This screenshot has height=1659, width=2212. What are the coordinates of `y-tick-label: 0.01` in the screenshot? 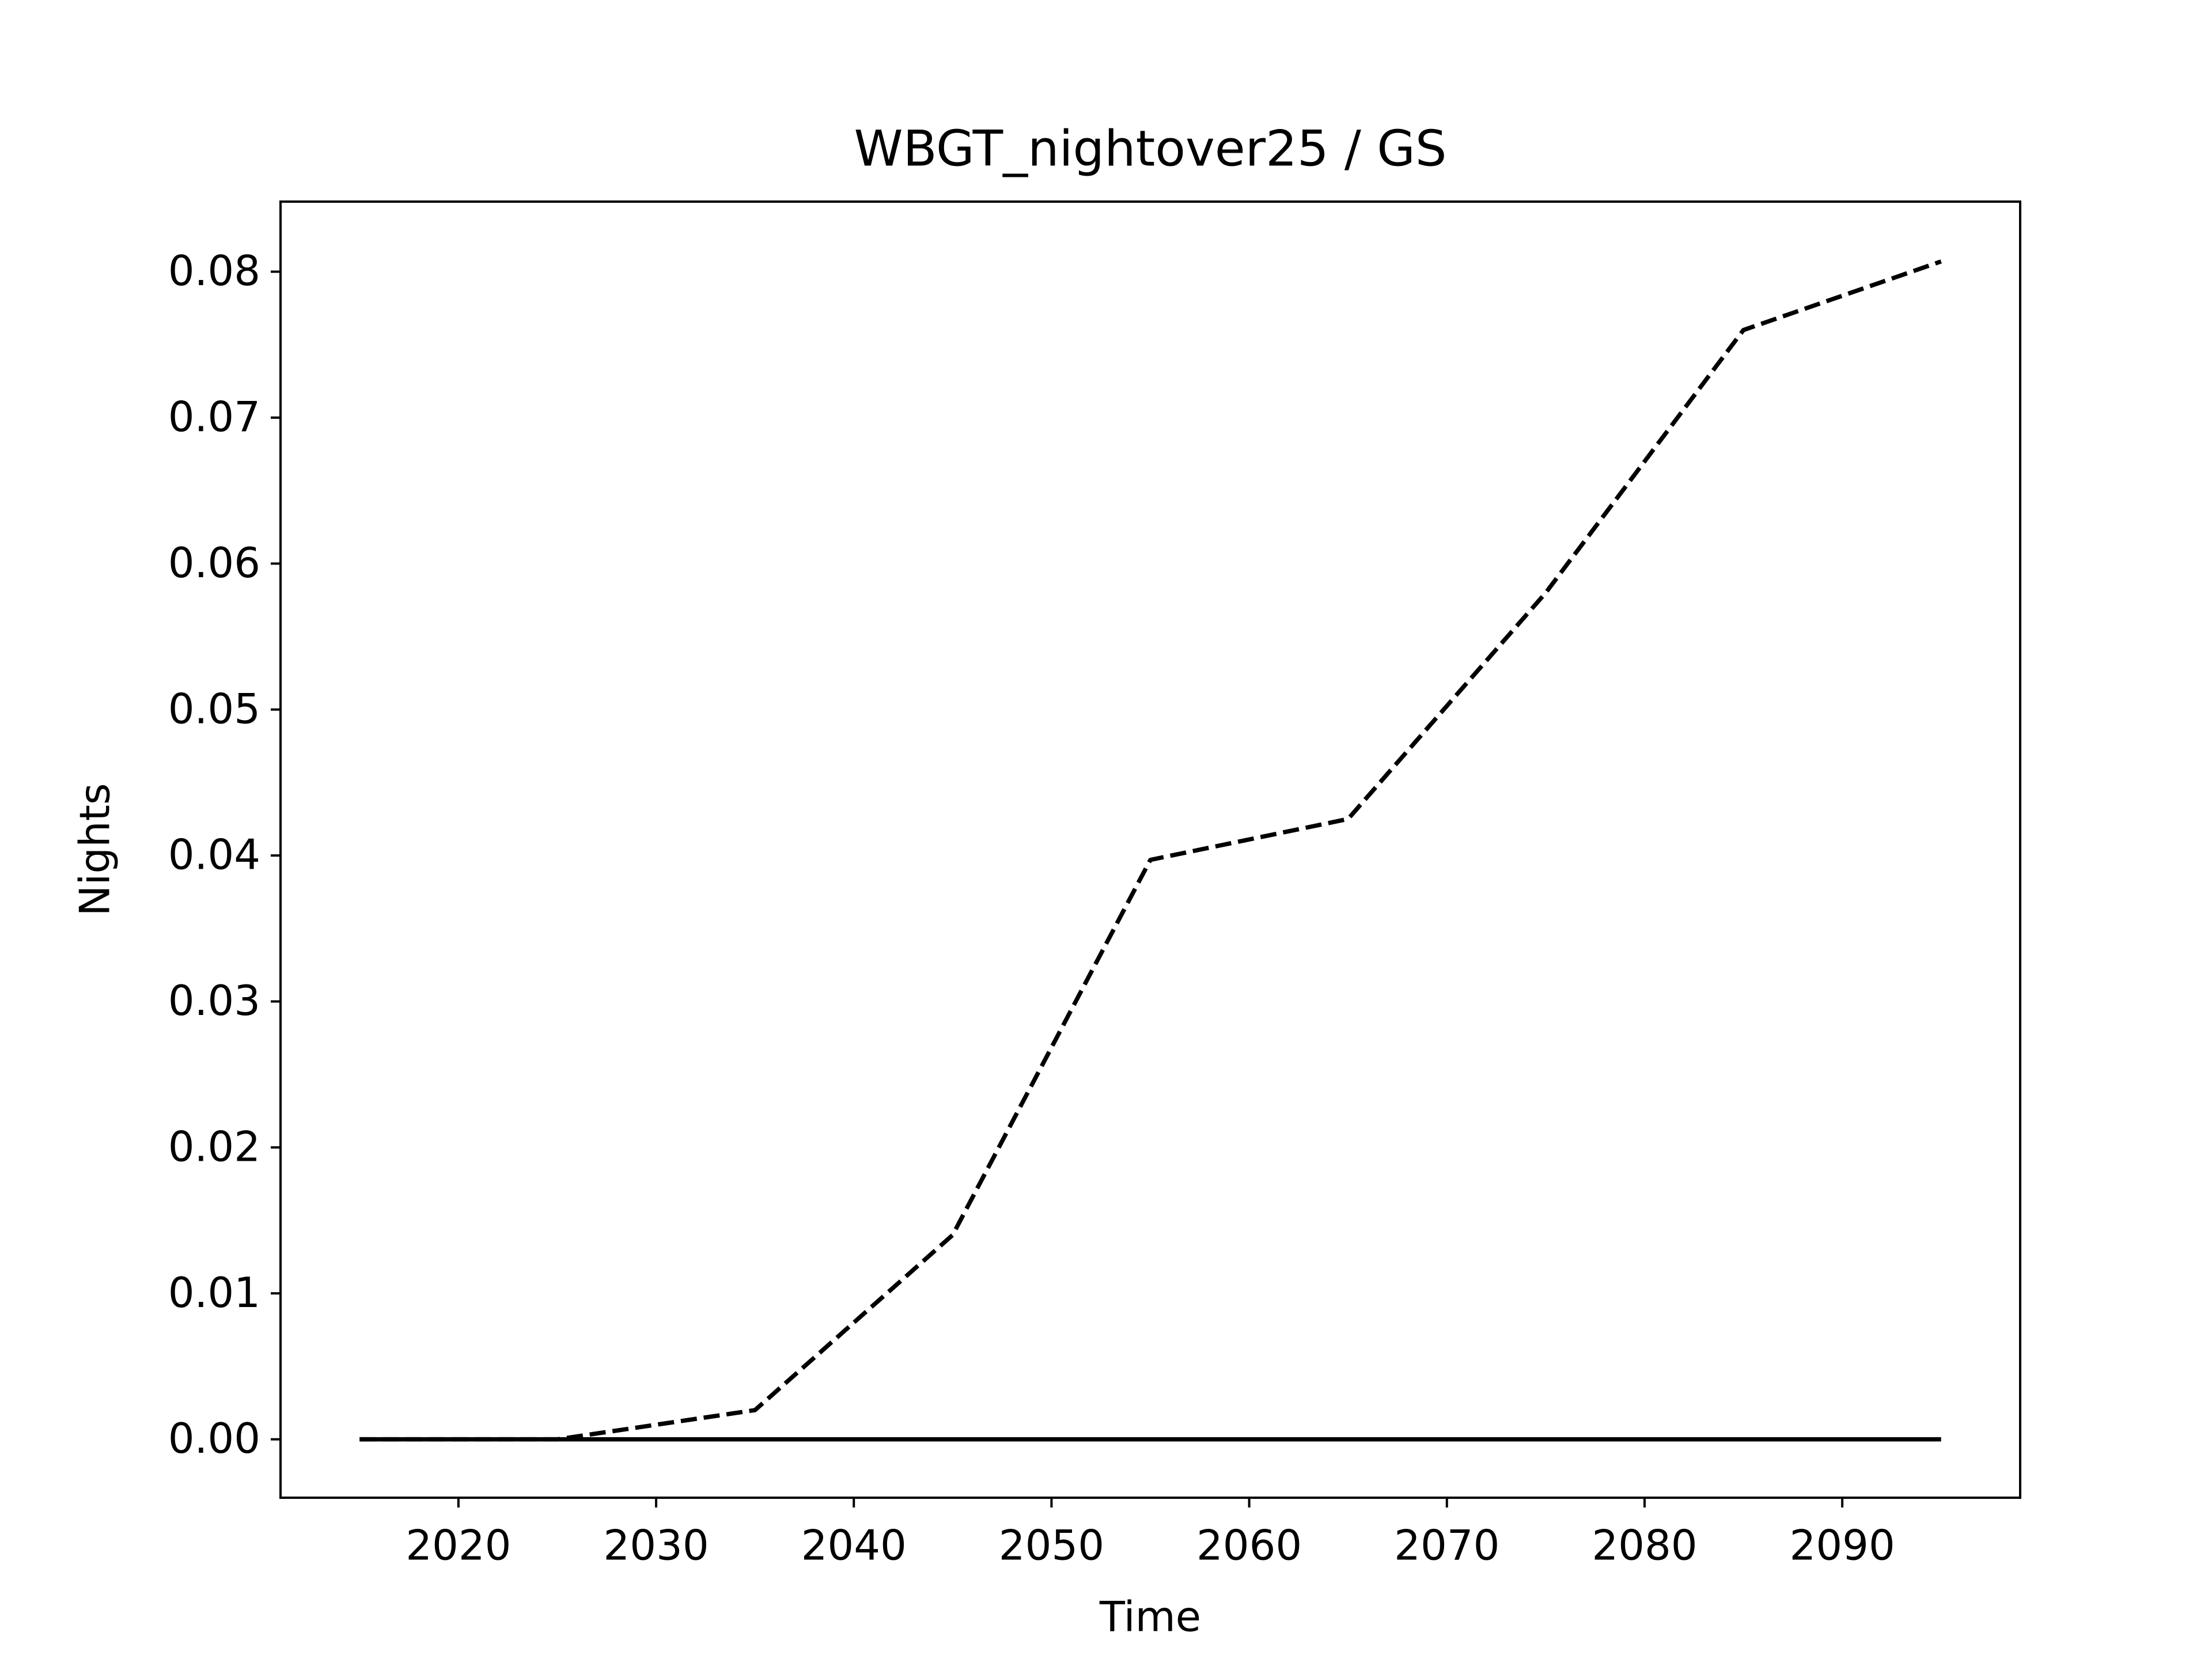 It's located at (214, 1292).